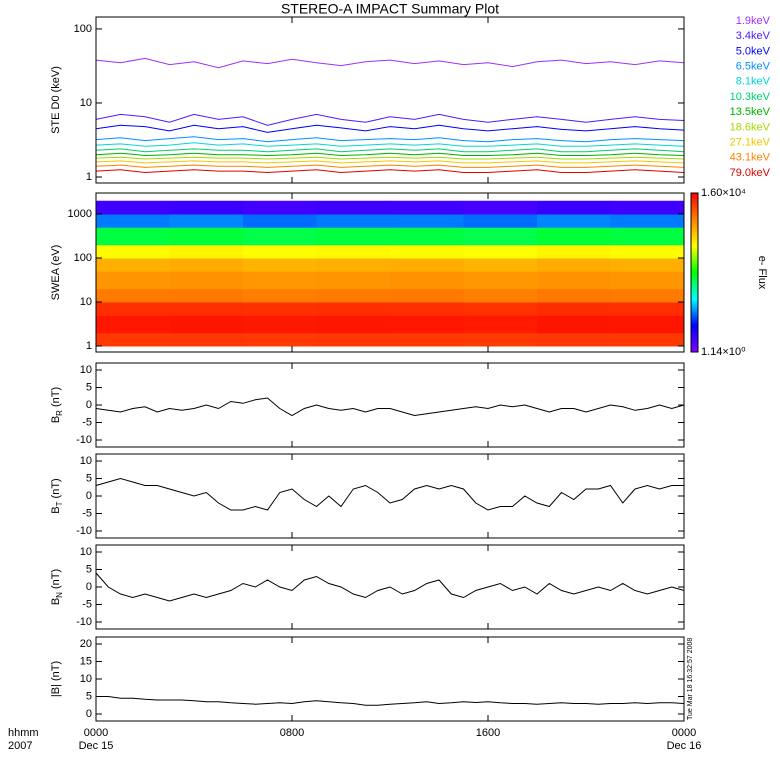 This screenshot has width=780, height=780. Describe the element at coordinates (20, 746) in the screenshot. I see `x-row-label: 2007` at that location.